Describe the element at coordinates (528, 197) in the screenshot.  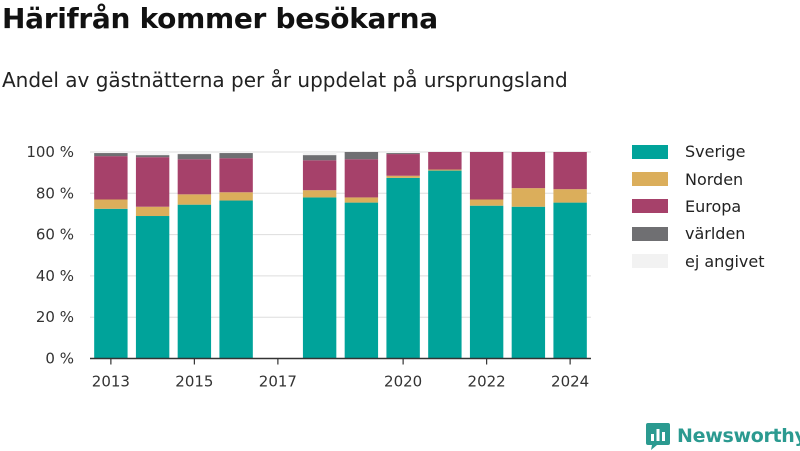
I see `bar-segment-norden-2023` at that location.